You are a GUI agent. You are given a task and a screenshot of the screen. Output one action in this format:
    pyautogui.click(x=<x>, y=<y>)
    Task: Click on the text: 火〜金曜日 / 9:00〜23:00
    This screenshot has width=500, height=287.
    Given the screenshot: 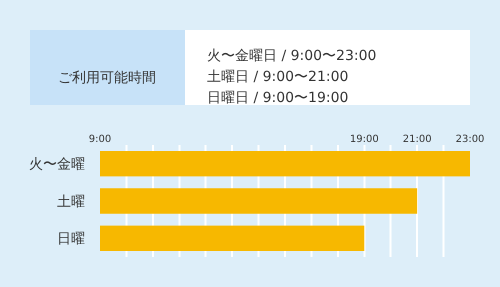 What is the action you would take?
    pyautogui.click(x=291, y=56)
    